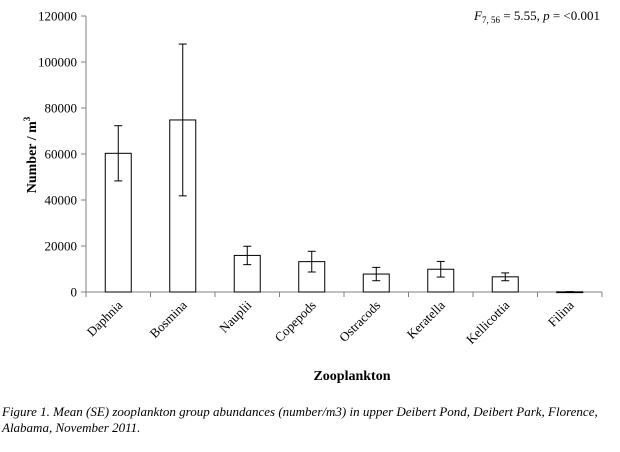 This screenshot has width=620, height=452. I want to click on stat-tail: = <0.001, so click(575, 15).